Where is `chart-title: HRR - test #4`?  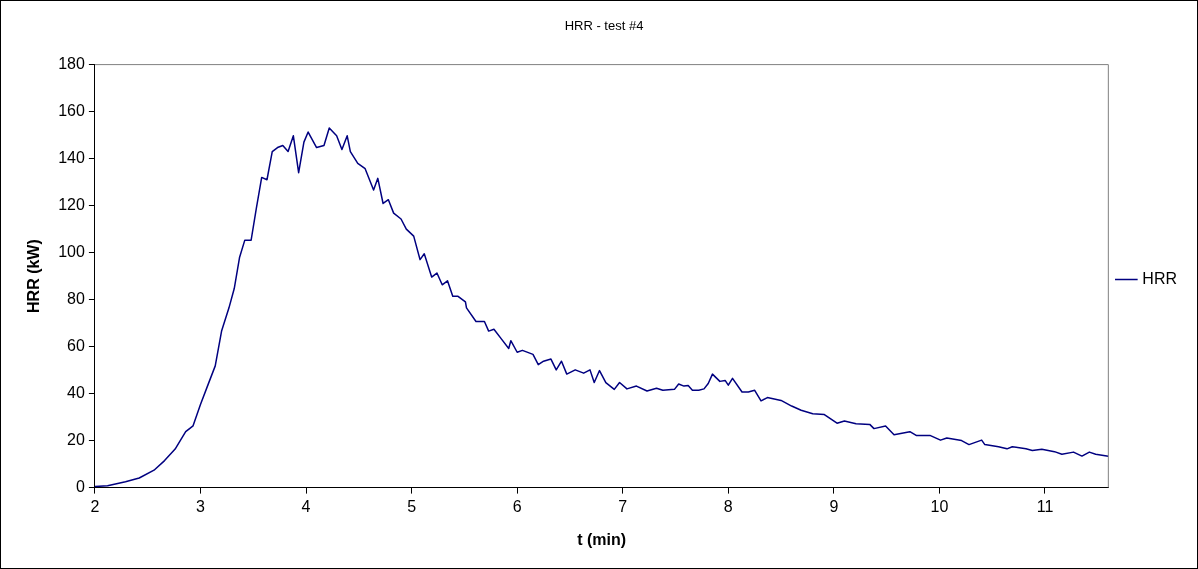
chart-title: HRR - test #4 is located at coordinates (604, 26).